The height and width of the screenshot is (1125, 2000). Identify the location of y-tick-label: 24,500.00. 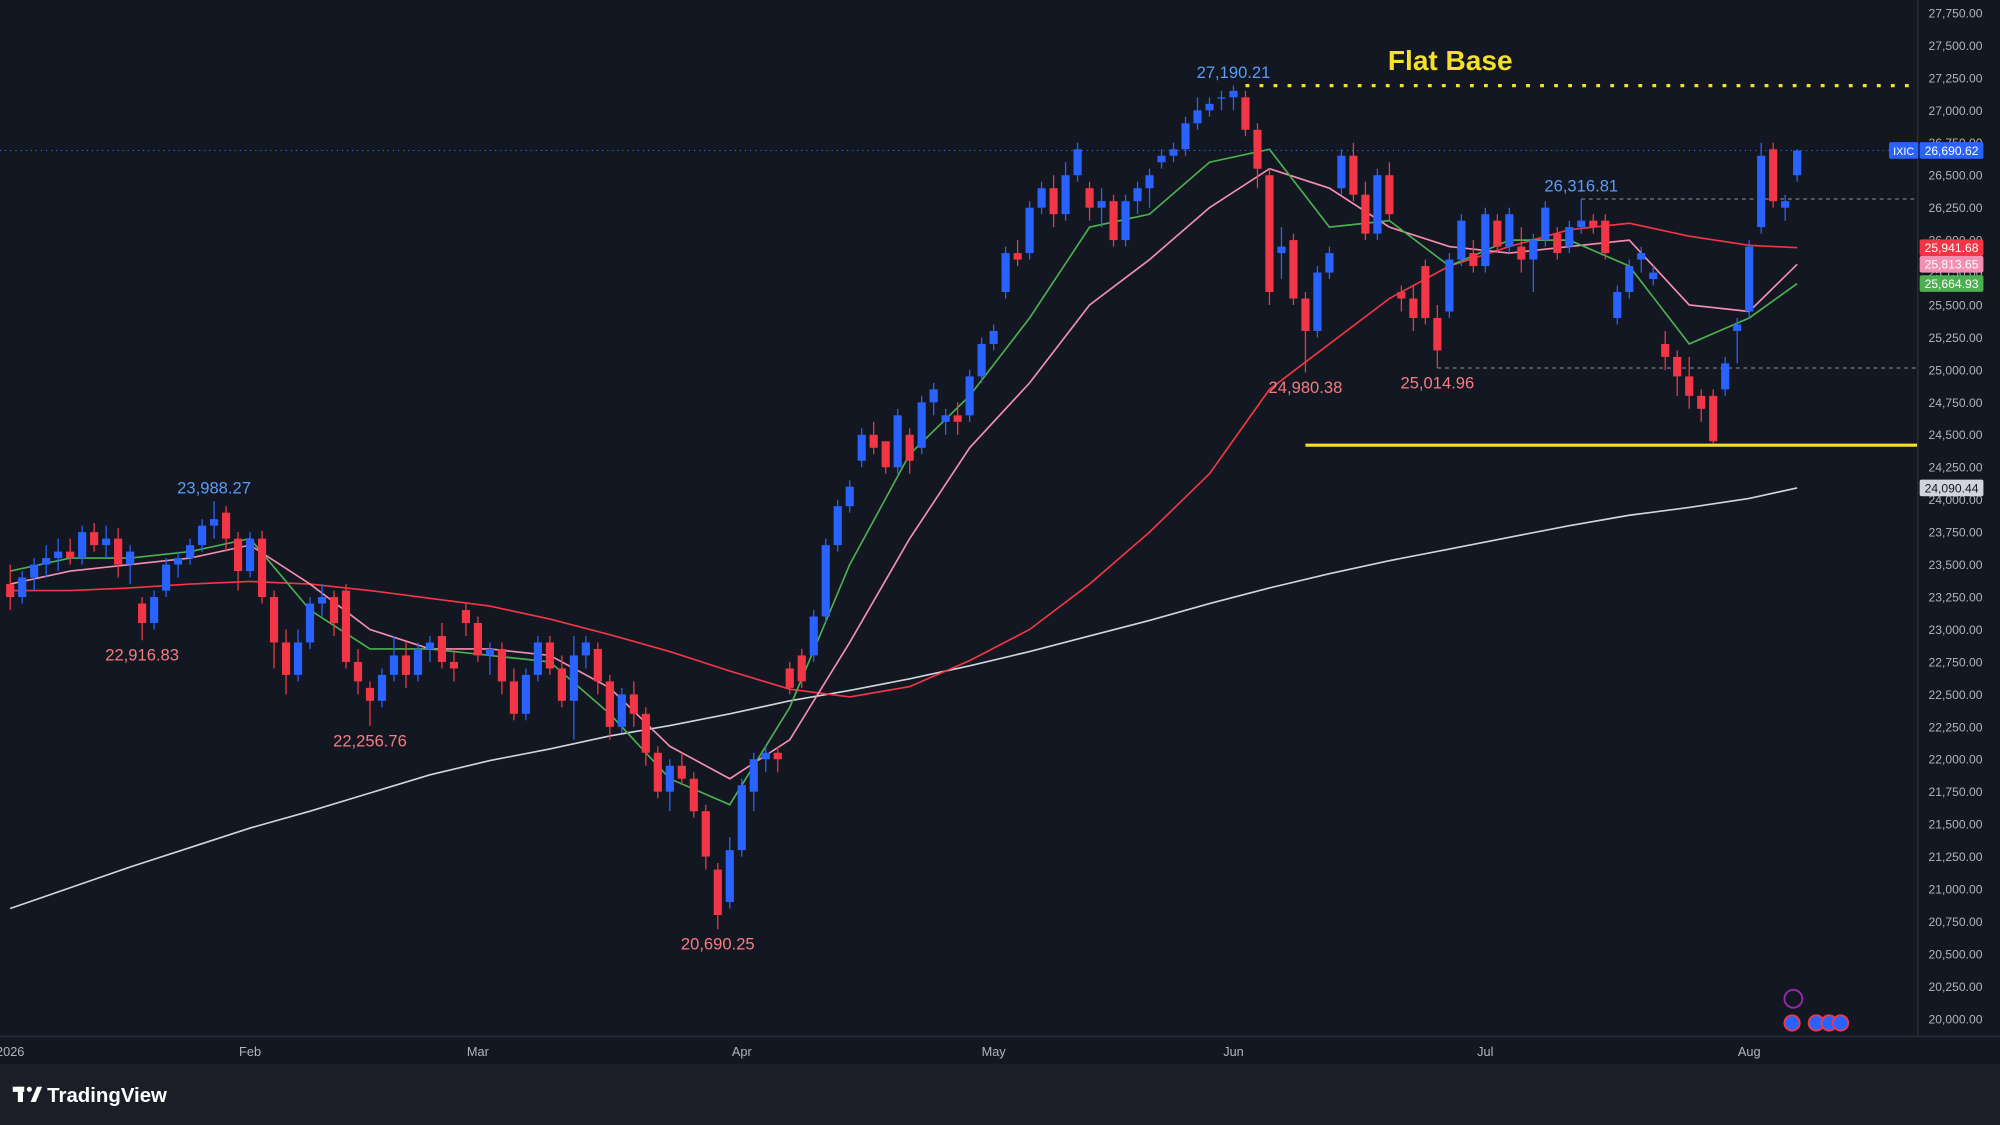
(1956, 435).